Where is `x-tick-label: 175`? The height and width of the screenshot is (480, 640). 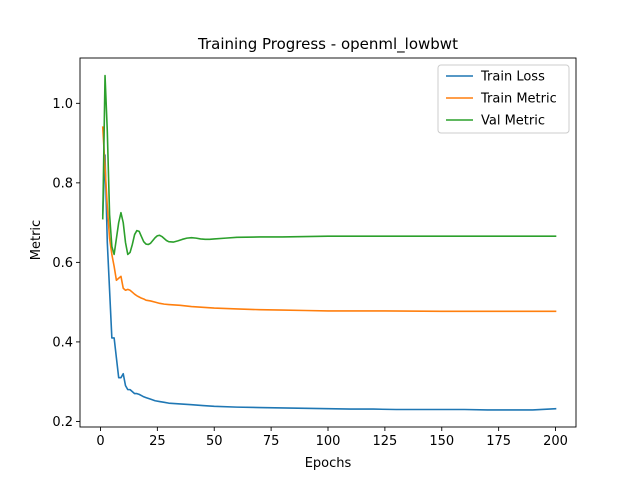
x-tick-label: 175 is located at coordinates (498, 441).